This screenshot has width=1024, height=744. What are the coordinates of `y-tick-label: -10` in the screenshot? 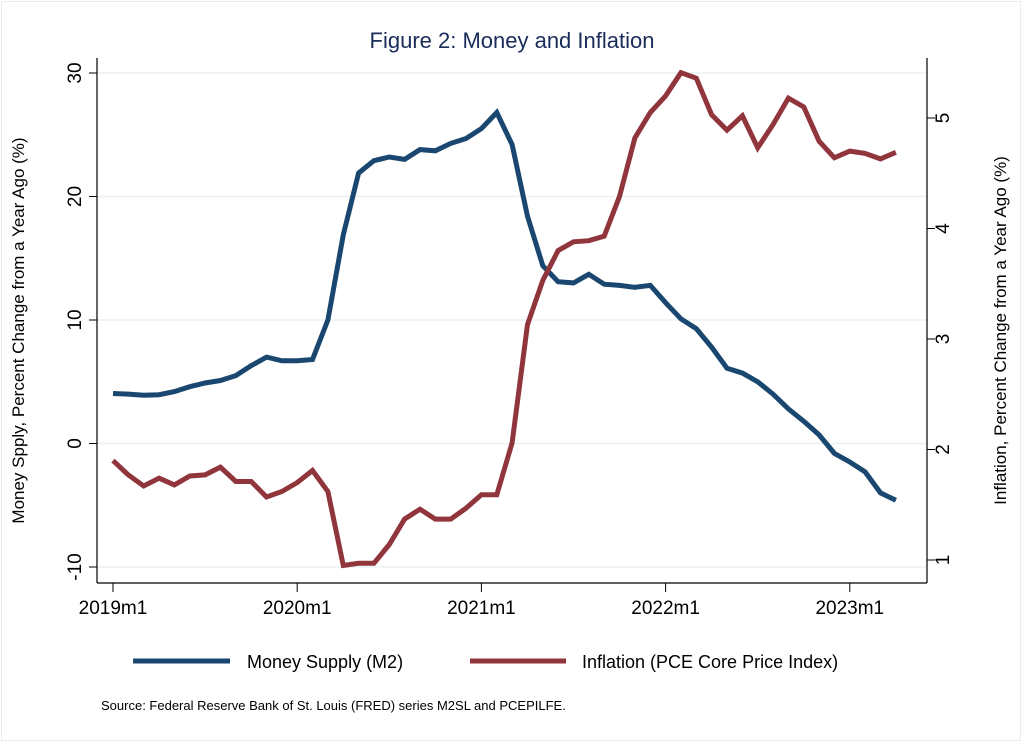 It's located at (75, 566).